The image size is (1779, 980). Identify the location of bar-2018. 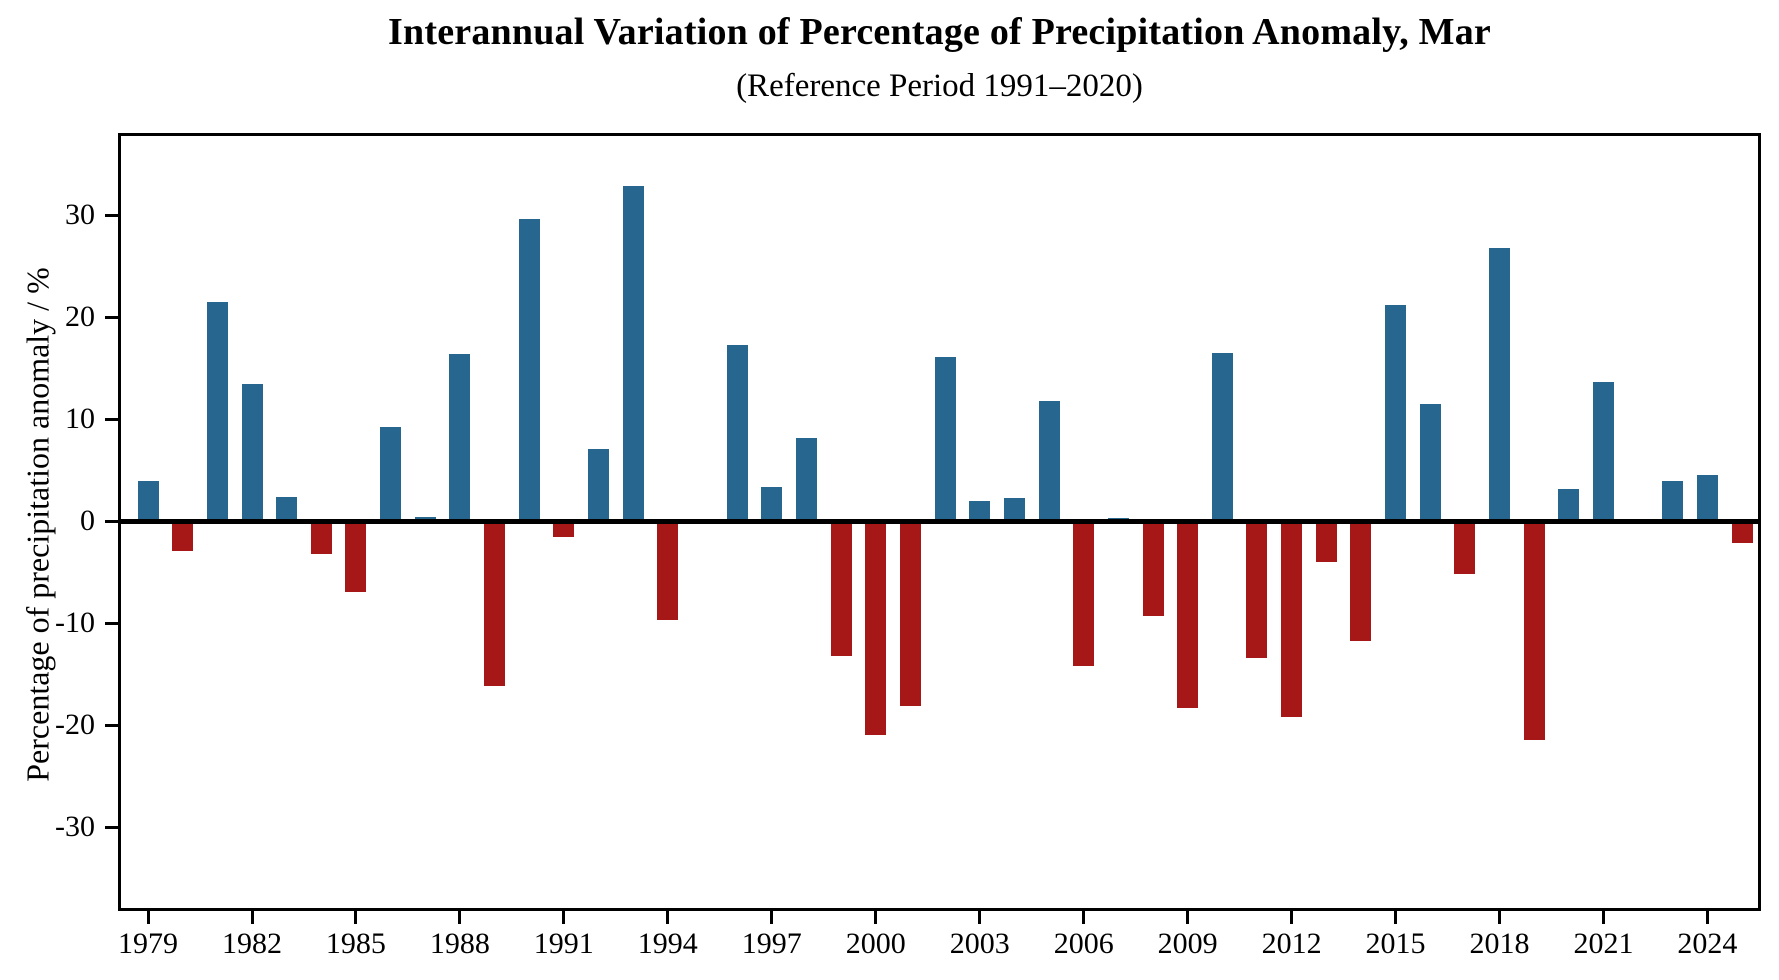
(1499, 384).